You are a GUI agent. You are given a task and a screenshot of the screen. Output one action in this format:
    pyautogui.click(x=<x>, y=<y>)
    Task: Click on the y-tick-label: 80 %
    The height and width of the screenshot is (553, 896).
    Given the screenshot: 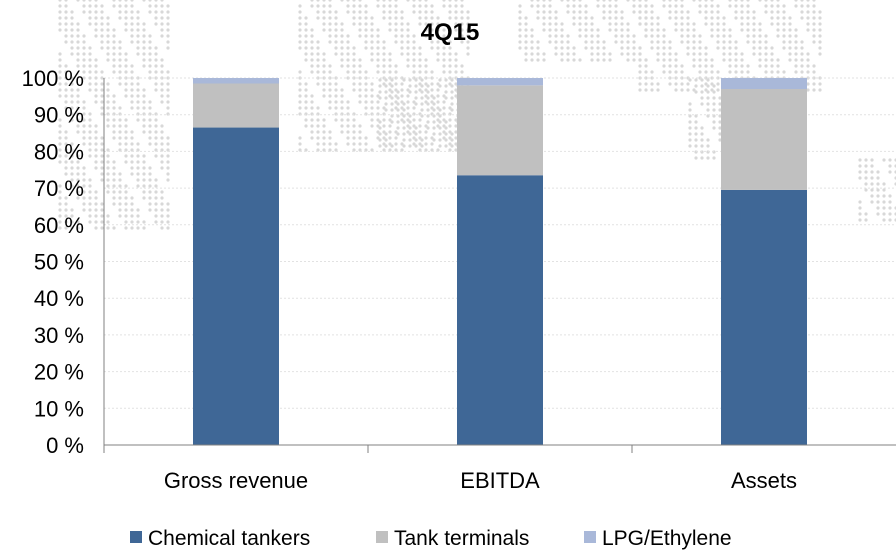 What is the action you would take?
    pyautogui.click(x=59, y=151)
    